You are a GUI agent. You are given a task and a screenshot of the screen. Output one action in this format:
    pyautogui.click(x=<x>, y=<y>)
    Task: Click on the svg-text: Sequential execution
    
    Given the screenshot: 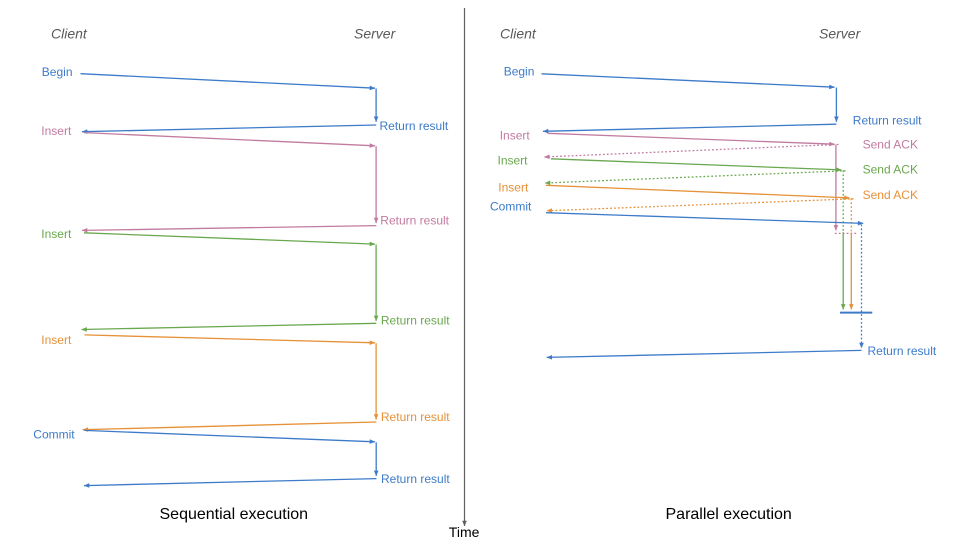 What is the action you would take?
    pyautogui.click(x=234, y=514)
    